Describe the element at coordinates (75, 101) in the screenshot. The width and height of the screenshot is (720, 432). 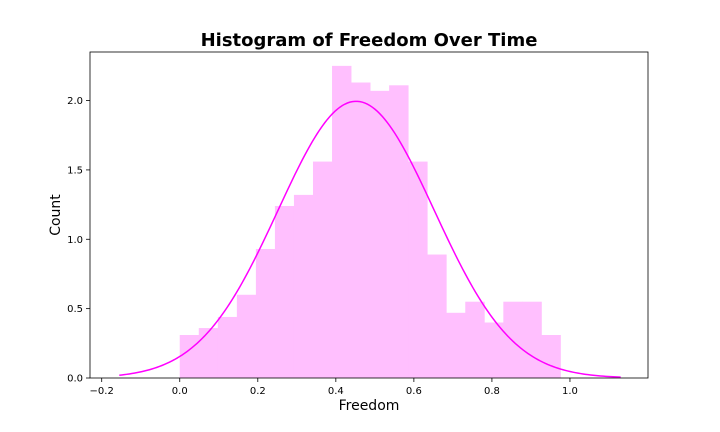
I see `y-tick-label: 2.0` at that location.